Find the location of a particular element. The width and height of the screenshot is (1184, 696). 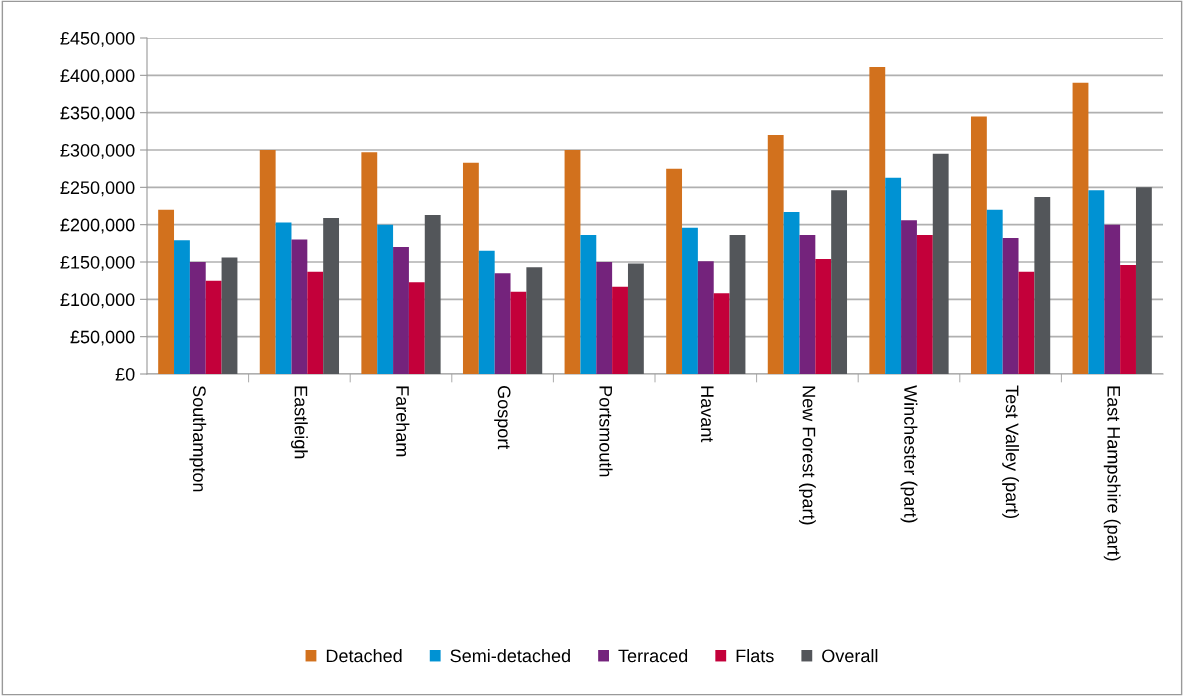

y-tick-label: £250,000 is located at coordinates (97, 189).